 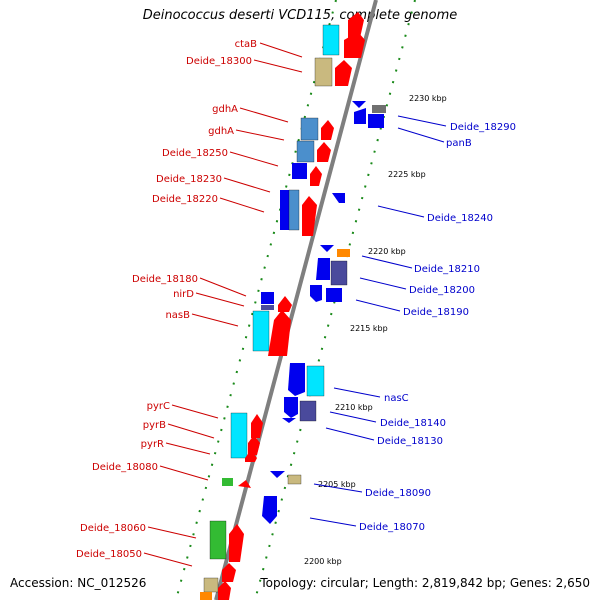 What do you see at coordinates (460, 218) in the screenshot?
I see `label-Deide_18240: Deide_18240` at bounding box center [460, 218].